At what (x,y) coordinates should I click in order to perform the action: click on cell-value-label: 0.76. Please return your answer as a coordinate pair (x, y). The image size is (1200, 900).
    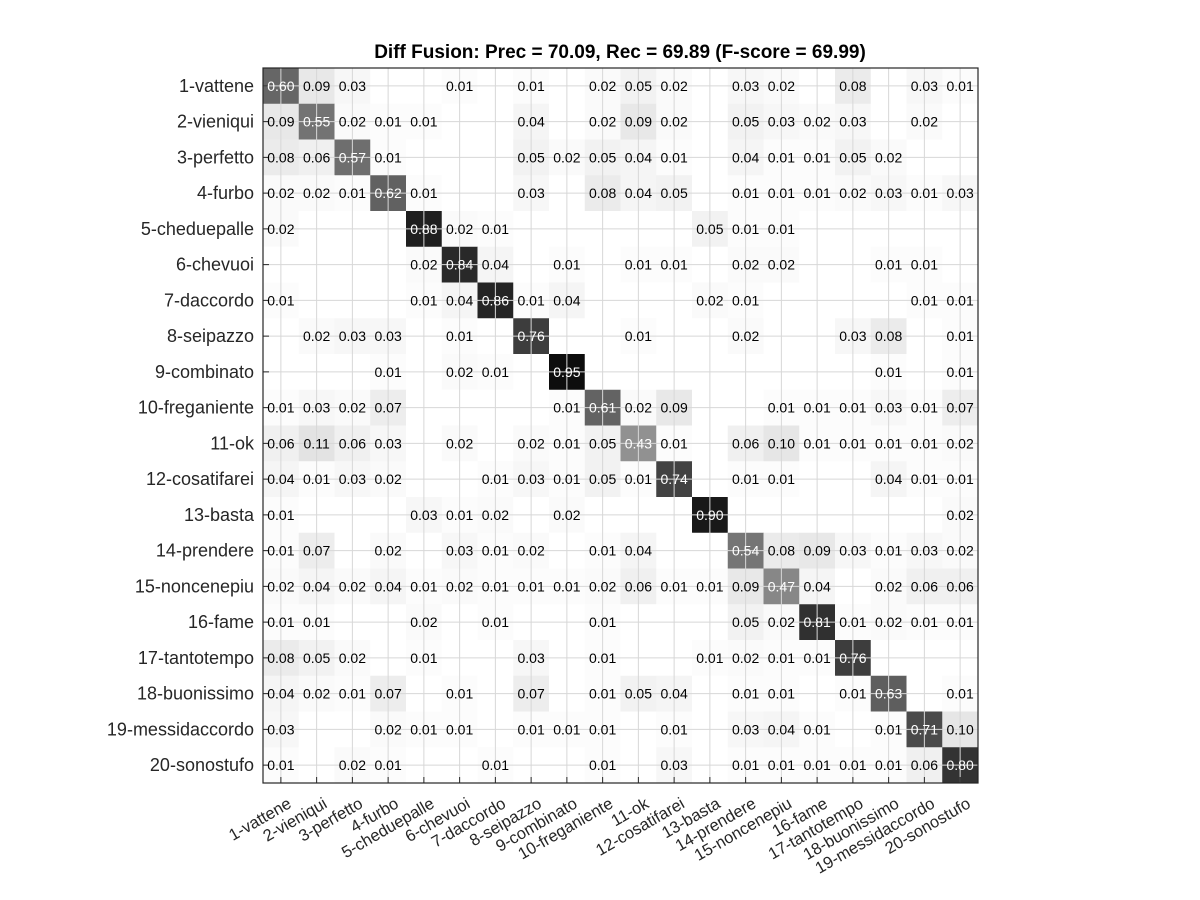
    Looking at the image, I should click on (852, 658).